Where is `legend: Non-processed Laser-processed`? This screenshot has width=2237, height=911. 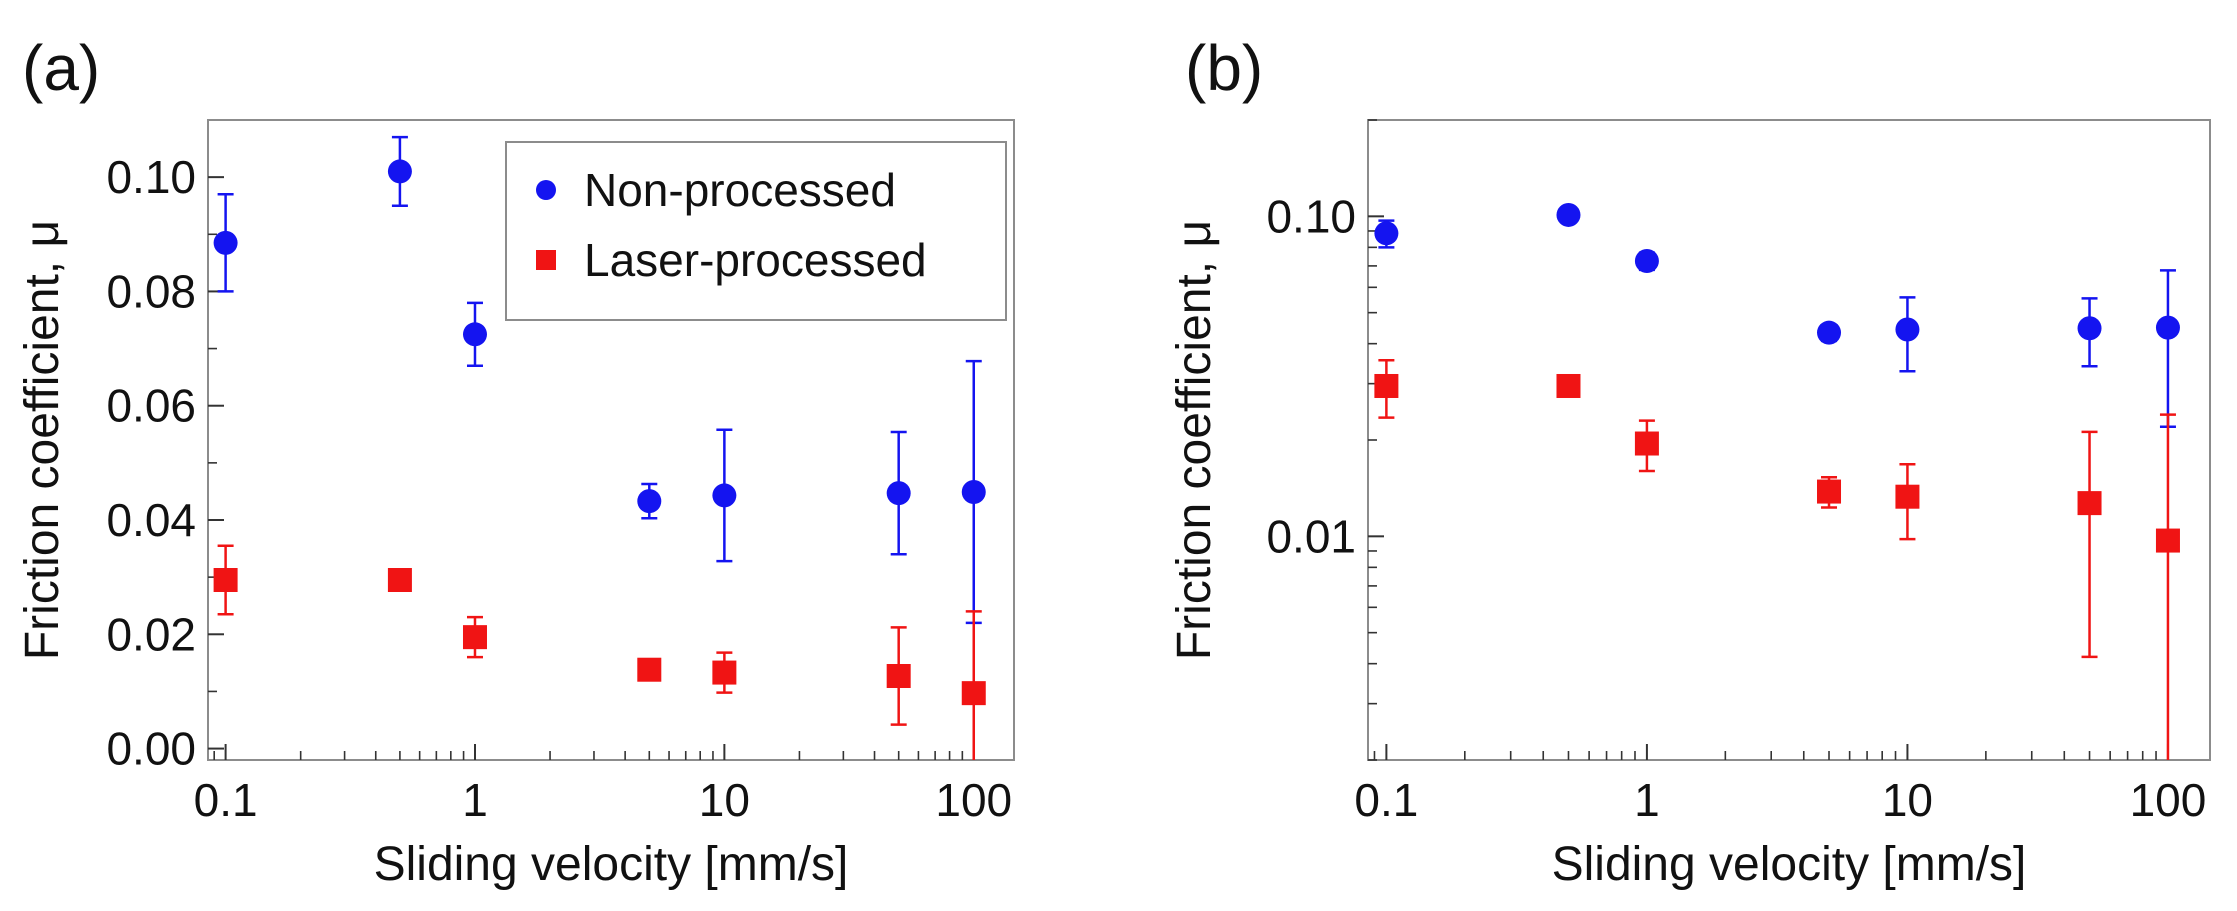
legend: Non-processed Laser-processed is located at coordinates (756, 231).